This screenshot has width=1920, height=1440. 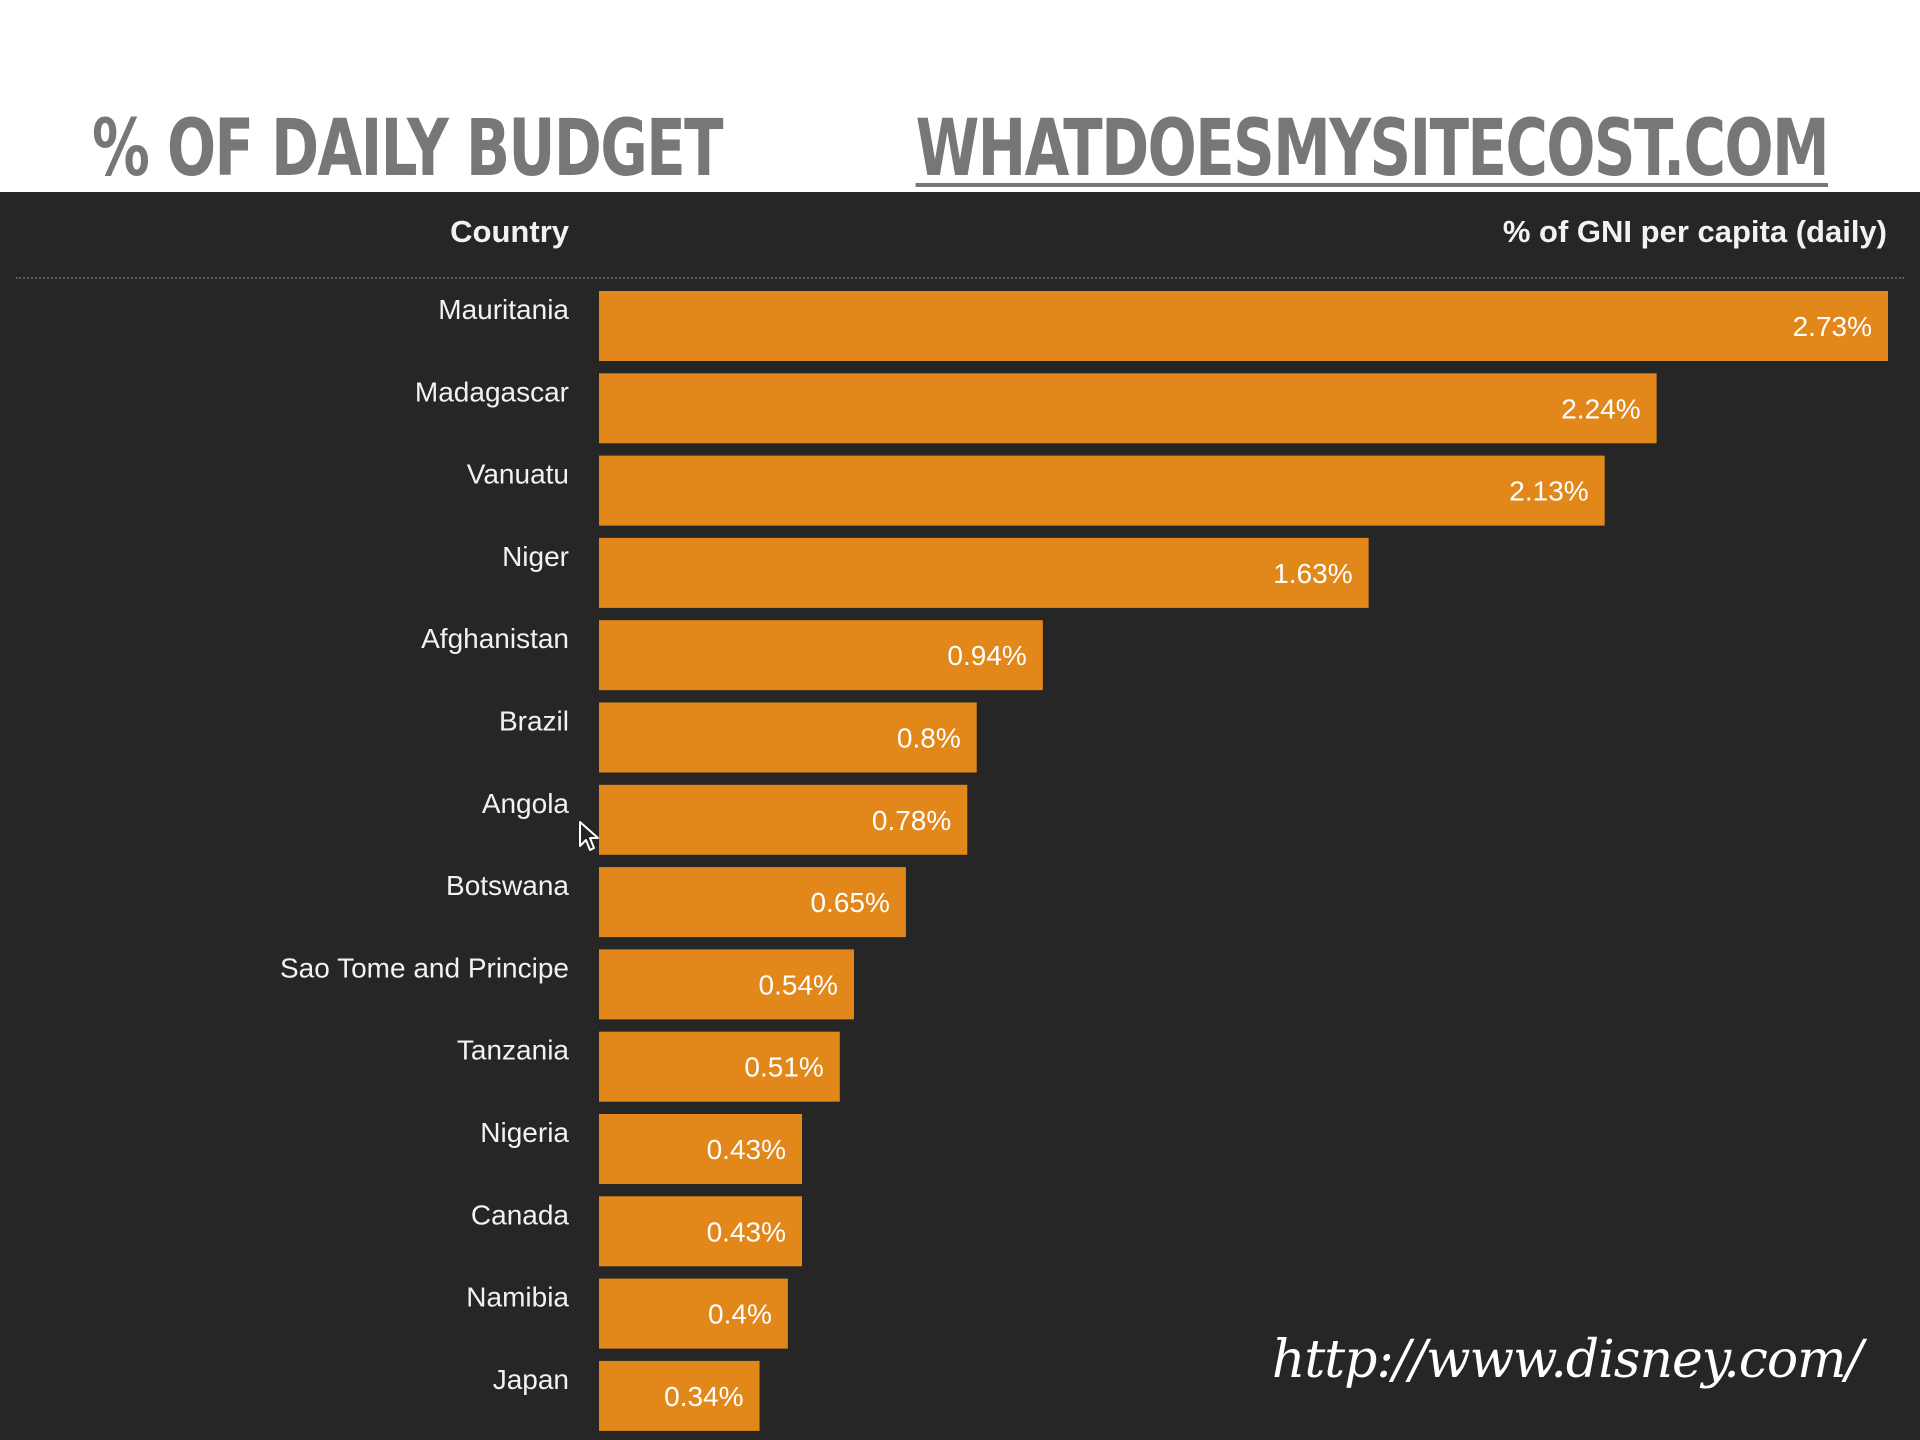 What do you see at coordinates (701, 1231) in the screenshot?
I see `bar-canada` at bounding box center [701, 1231].